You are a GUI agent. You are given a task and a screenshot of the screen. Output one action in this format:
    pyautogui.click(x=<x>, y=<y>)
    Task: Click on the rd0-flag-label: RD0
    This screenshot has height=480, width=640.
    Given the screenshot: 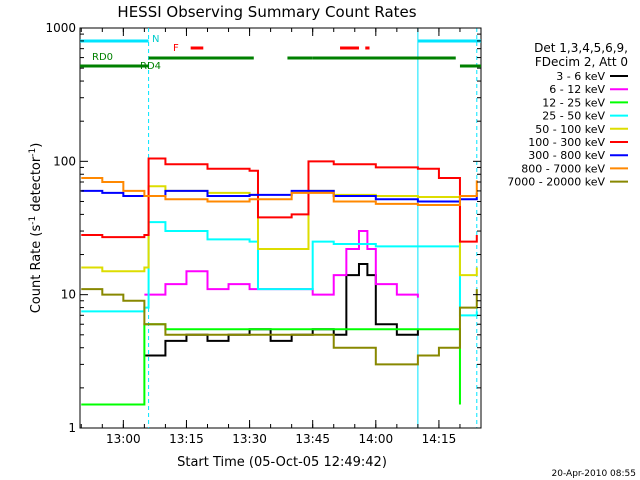 What is the action you would take?
    pyautogui.click(x=102, y=57)
    